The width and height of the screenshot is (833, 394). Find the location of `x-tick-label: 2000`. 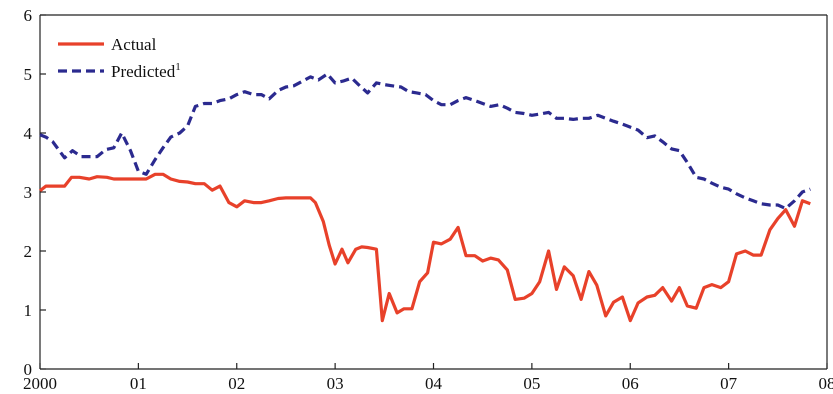

x-tick-label: 2000 is located at coordinates (40, 383).